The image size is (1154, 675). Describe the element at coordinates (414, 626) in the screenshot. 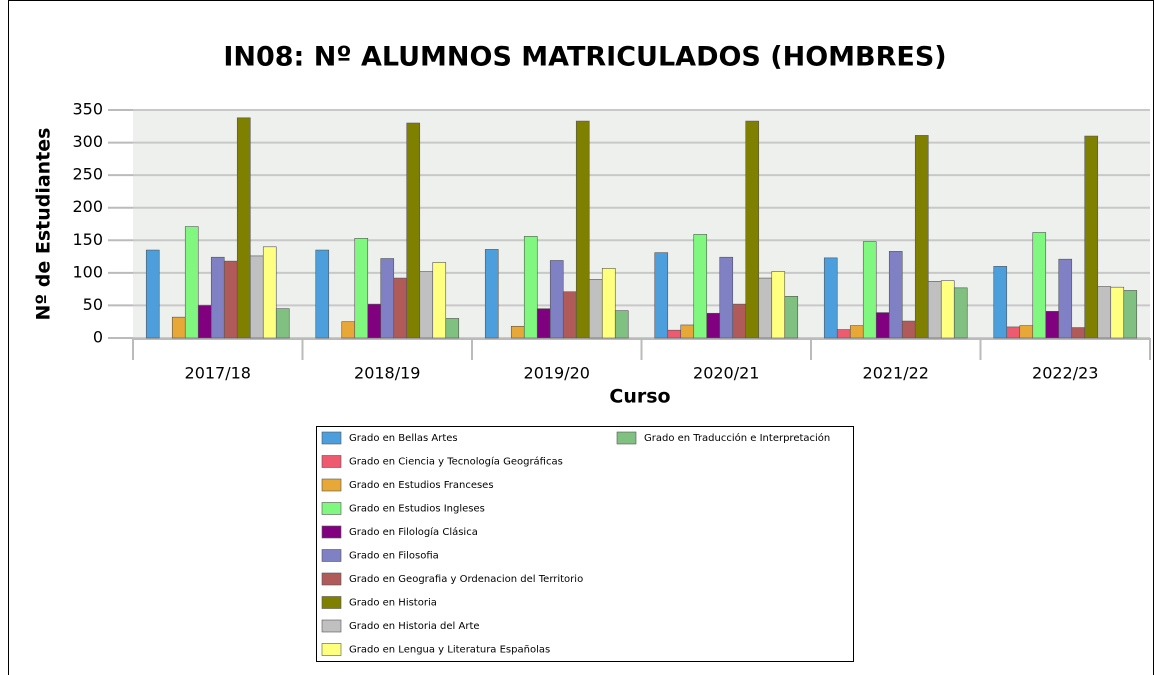

I see `legend-label: Grado en Historia del Arte` at that location.